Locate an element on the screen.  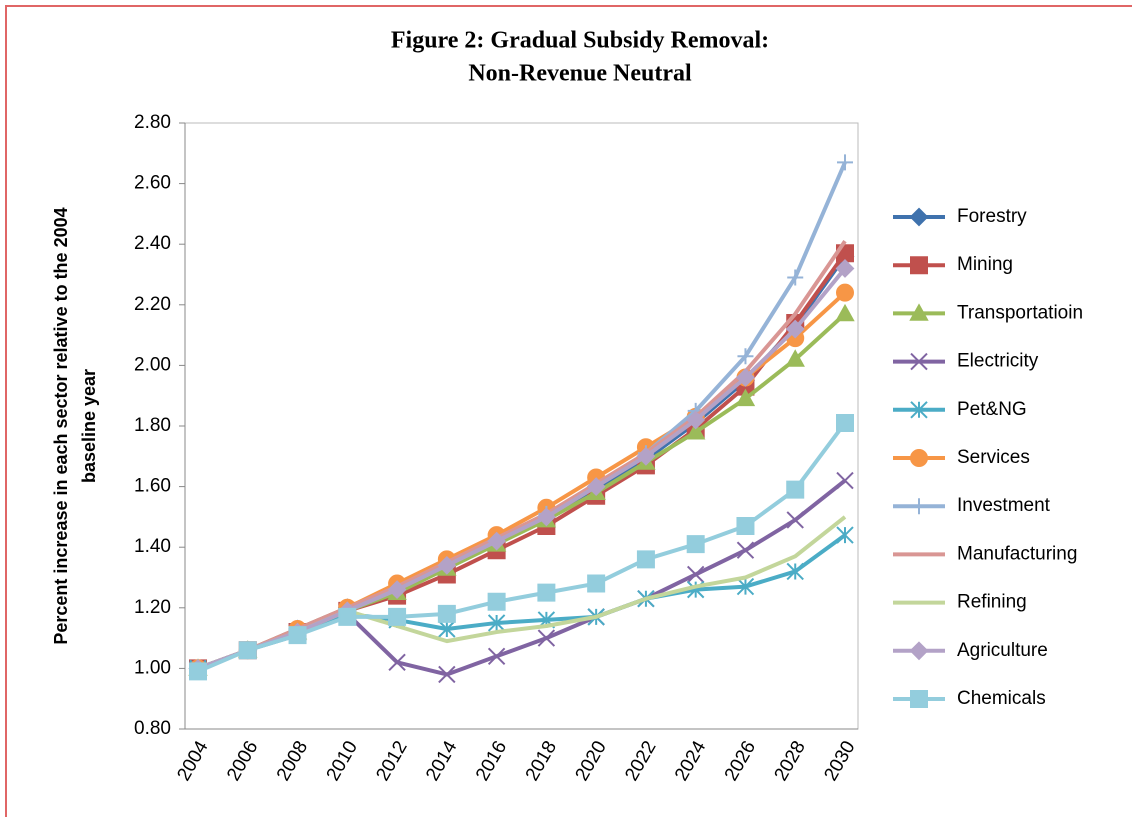
x-tick-label: 2028 is located at coordinates (790, 761).